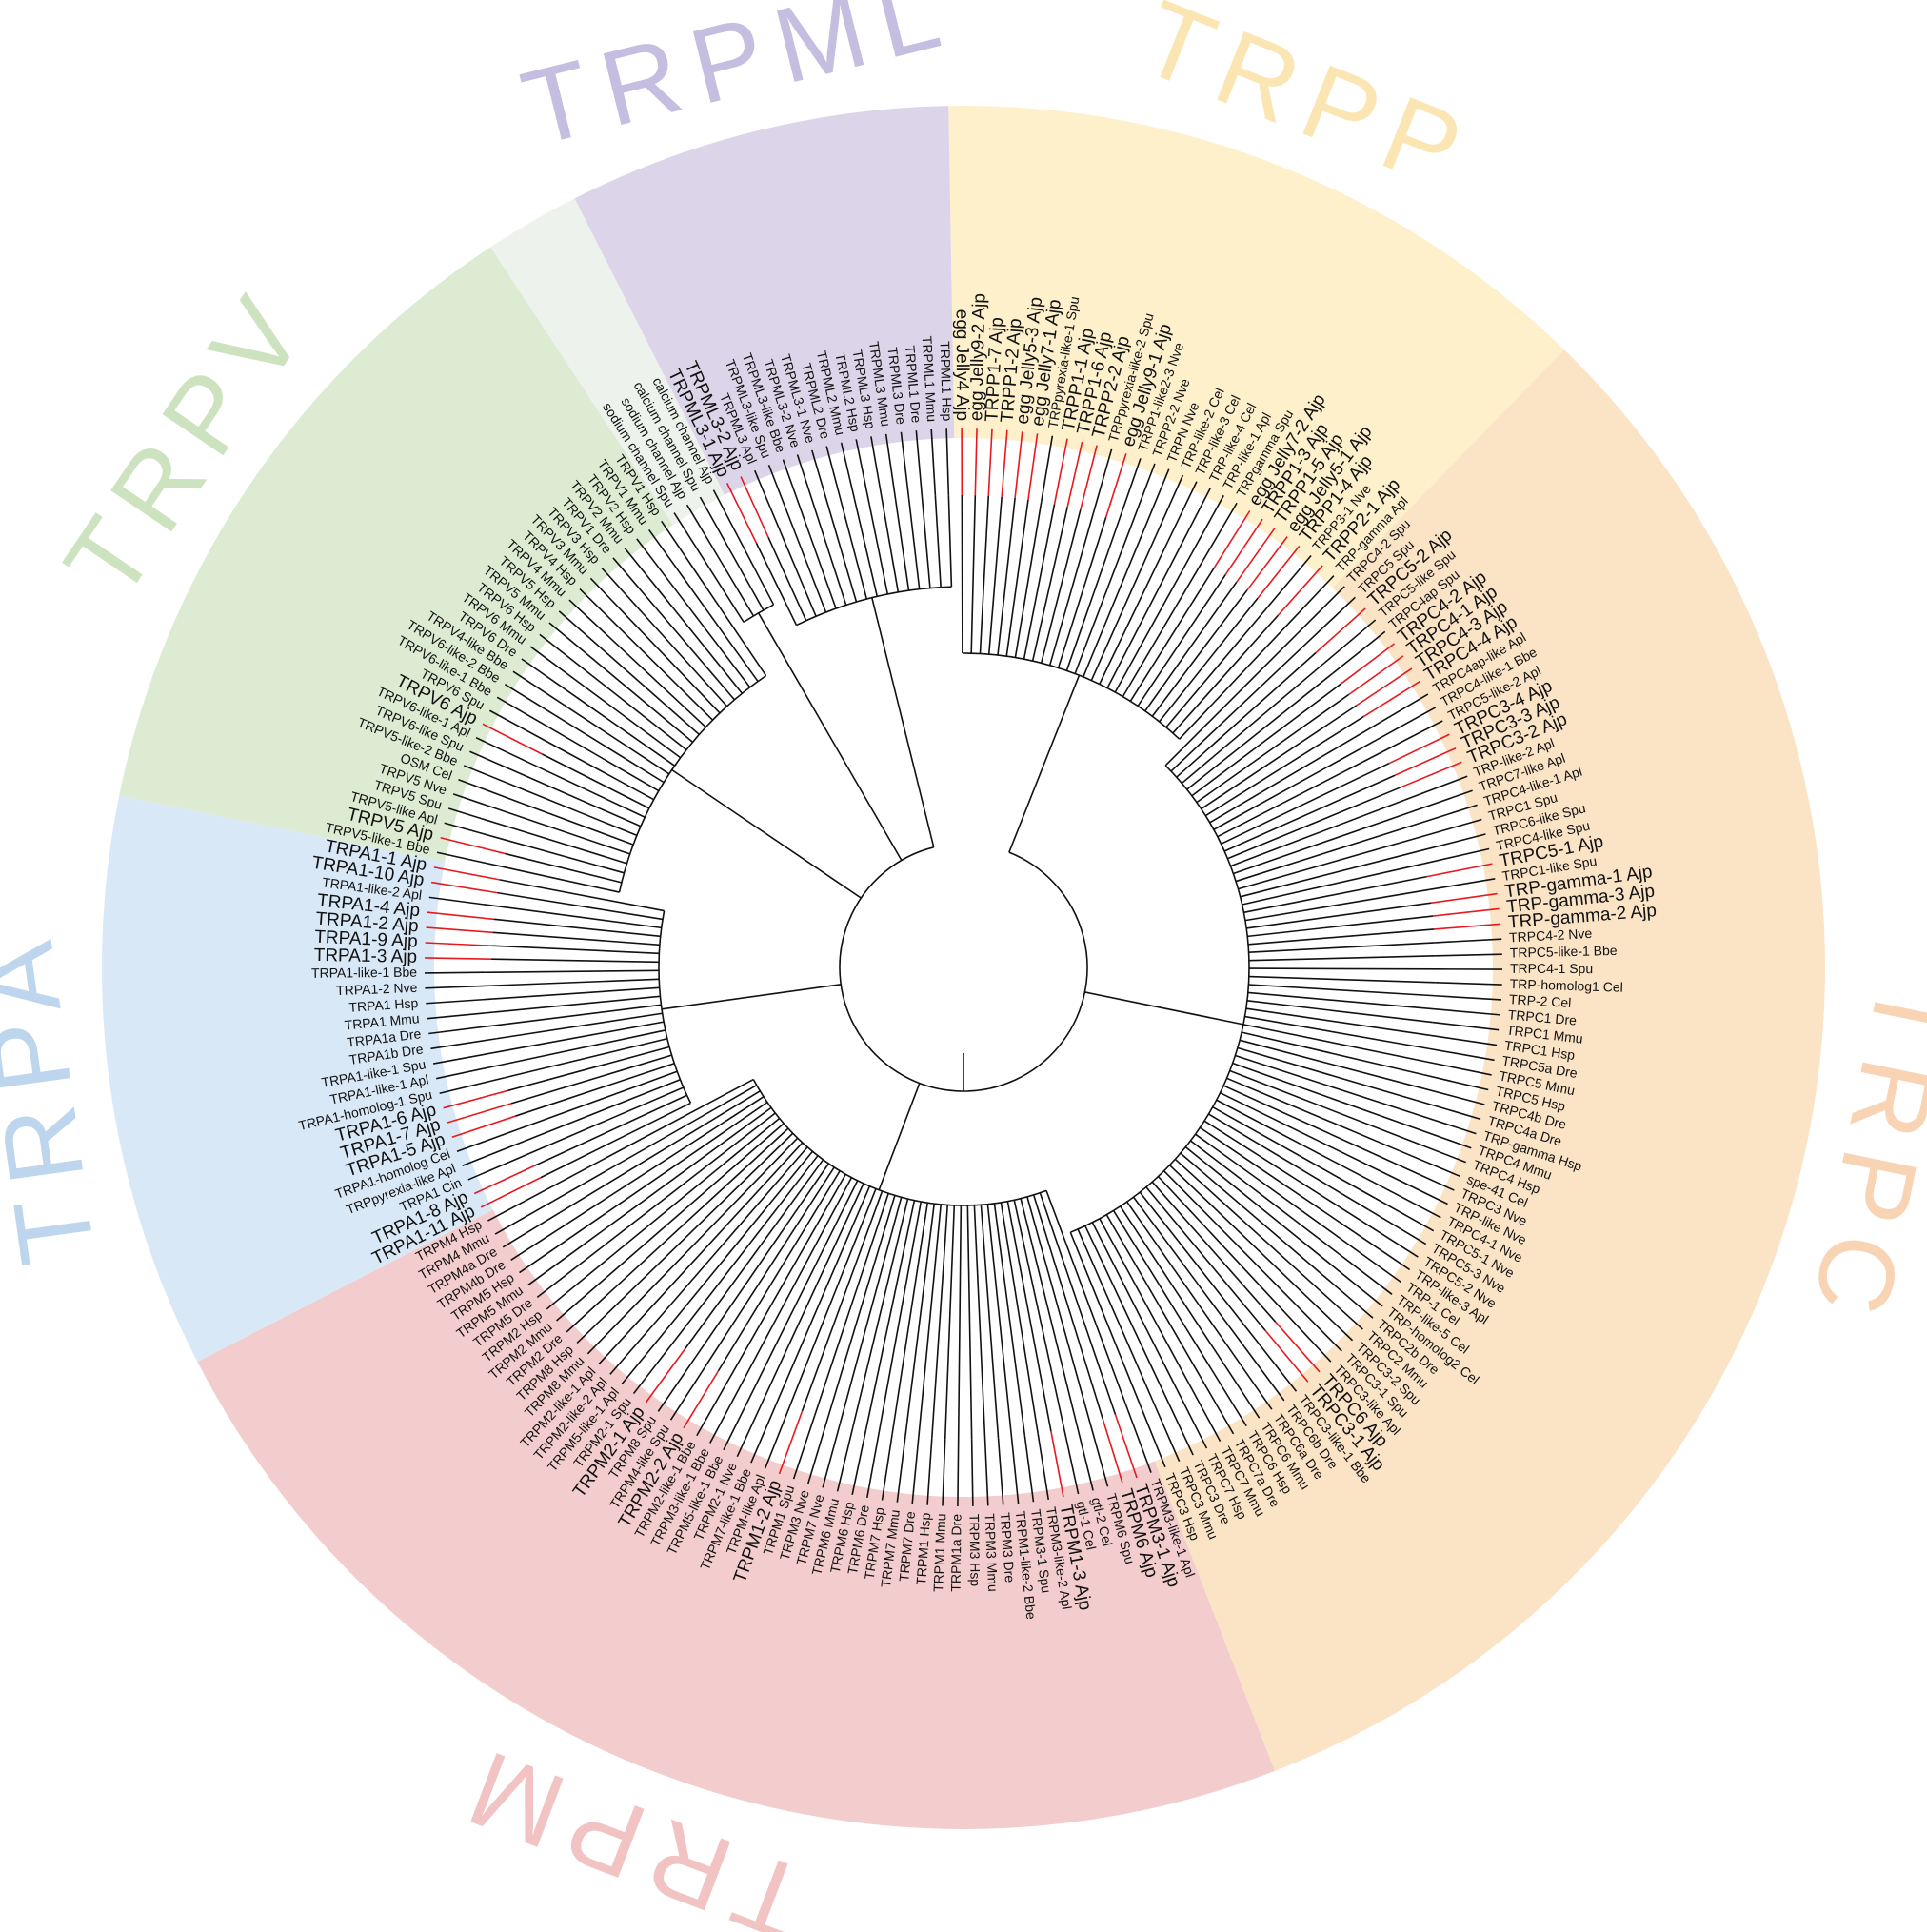 The image size is (1927, 1932). What do you see at coordinates (930, 378) in the screenshot?
I see `leaf-label: TRPML1 Mmu` at bounding box center [930, 378].